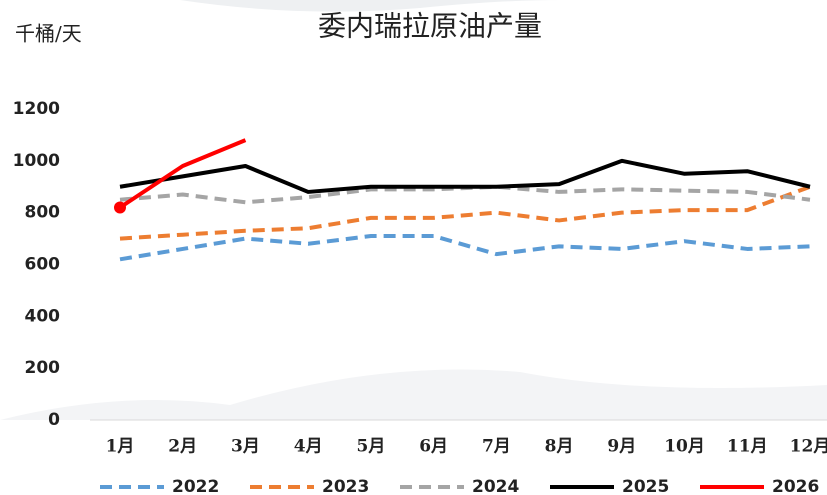  I want to click on x-tick-label: 1月, so click(120, 447).